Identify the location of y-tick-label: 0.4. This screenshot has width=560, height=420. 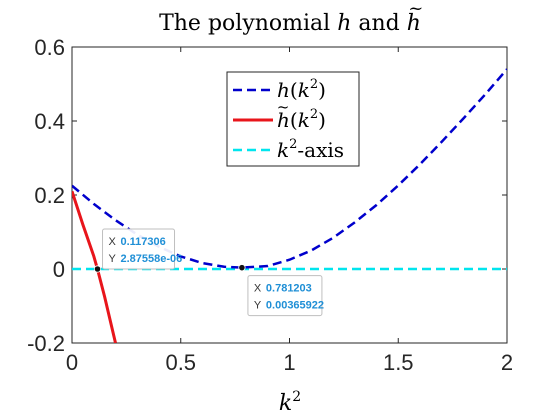
(49, 121).